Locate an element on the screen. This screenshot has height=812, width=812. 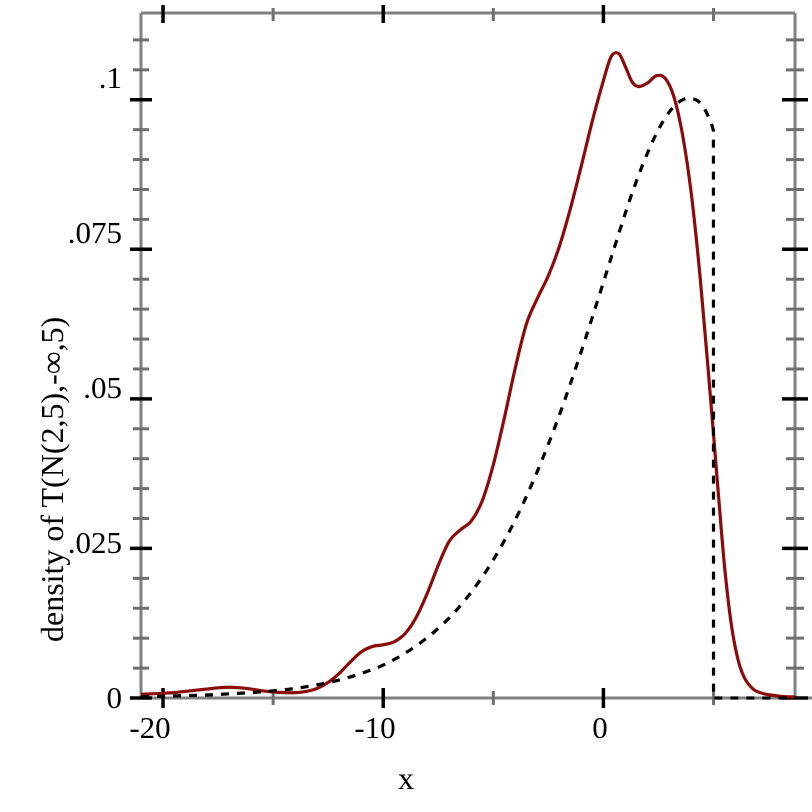
y-axis-title: density of T(N(2,5),-∞,5) is located at coordinates (52, 479).